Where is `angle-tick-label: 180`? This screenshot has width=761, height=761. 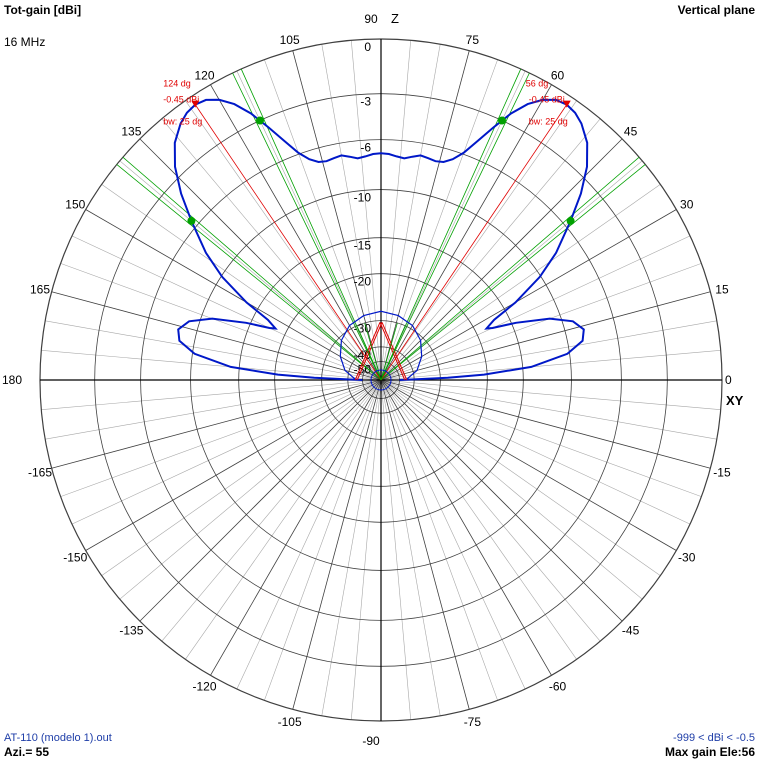 angle-tick-label: 180 is located at coordinates (12, 380).